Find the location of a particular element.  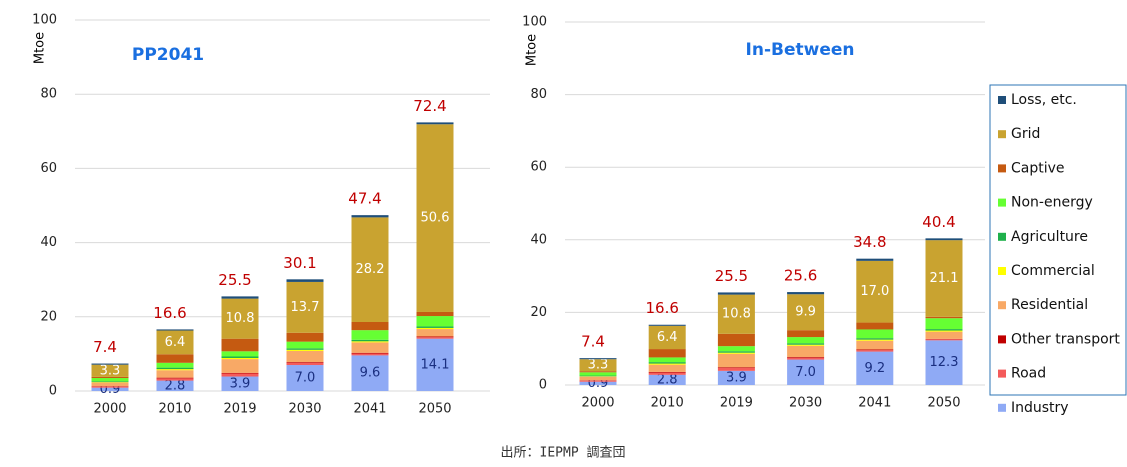

chart-title: In-Between is located at coordinates (800, 50).